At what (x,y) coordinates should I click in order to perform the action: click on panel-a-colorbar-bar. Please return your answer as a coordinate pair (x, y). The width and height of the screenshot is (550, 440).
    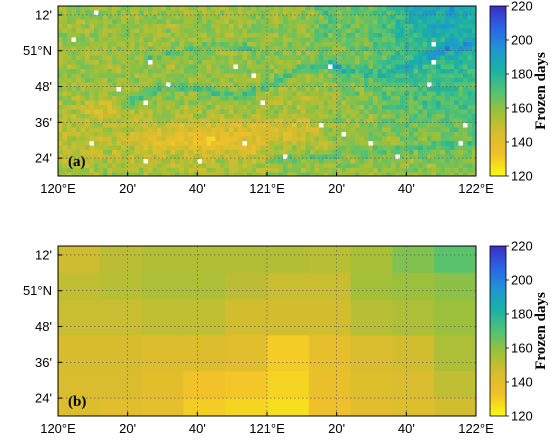
    Looking at the image, I should click on (498, 91).